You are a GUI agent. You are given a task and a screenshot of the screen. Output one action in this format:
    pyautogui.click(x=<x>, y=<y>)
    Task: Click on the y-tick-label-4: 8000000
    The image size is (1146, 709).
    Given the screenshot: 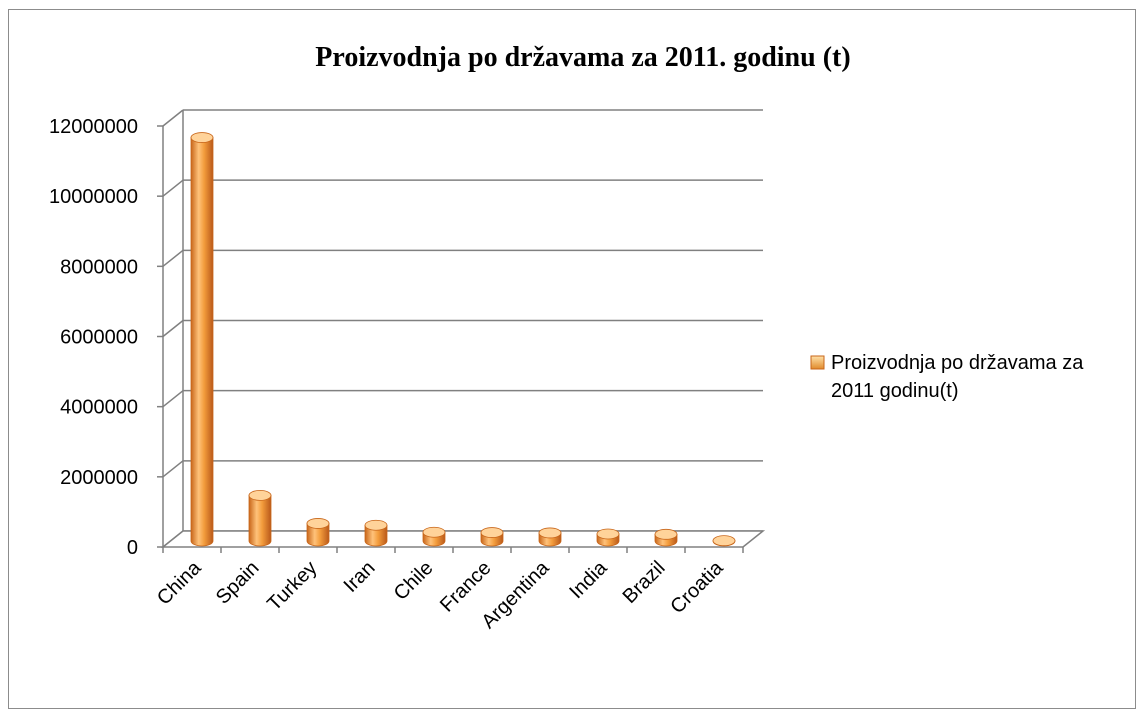 What is the action you would take?
    pyautogui.click(x=99, y=267)
    